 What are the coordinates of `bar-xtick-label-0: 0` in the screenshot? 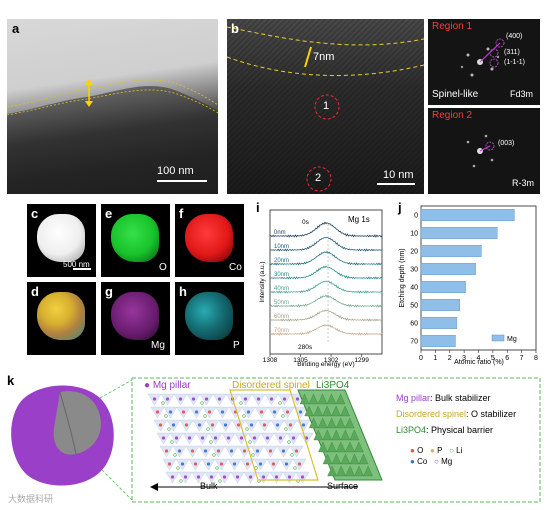 It's located at (421, 358).